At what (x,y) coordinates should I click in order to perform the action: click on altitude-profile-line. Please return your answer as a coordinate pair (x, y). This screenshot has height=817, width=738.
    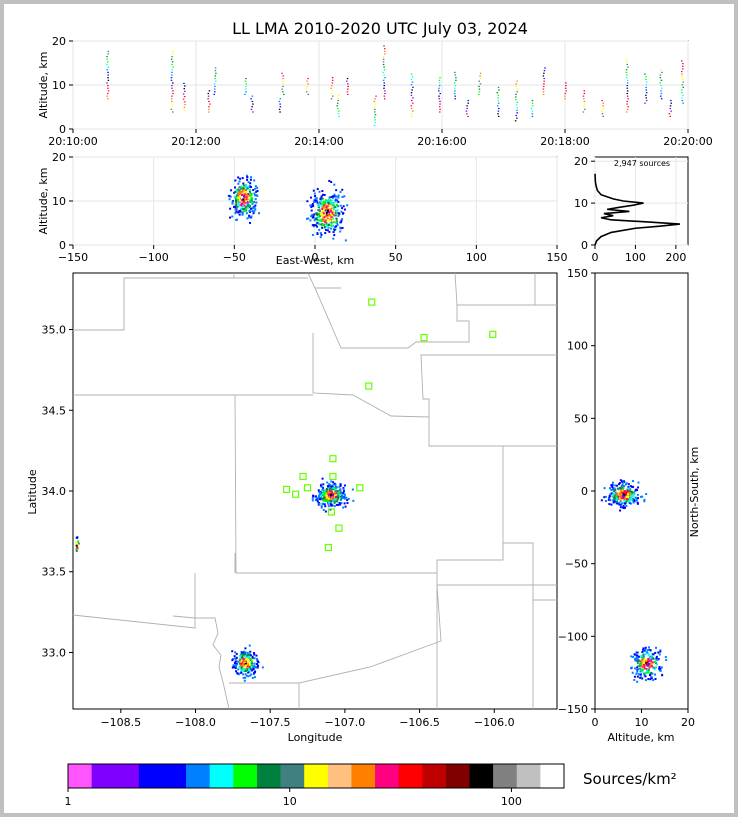
    Looking at the image, I should click on (637, 209).